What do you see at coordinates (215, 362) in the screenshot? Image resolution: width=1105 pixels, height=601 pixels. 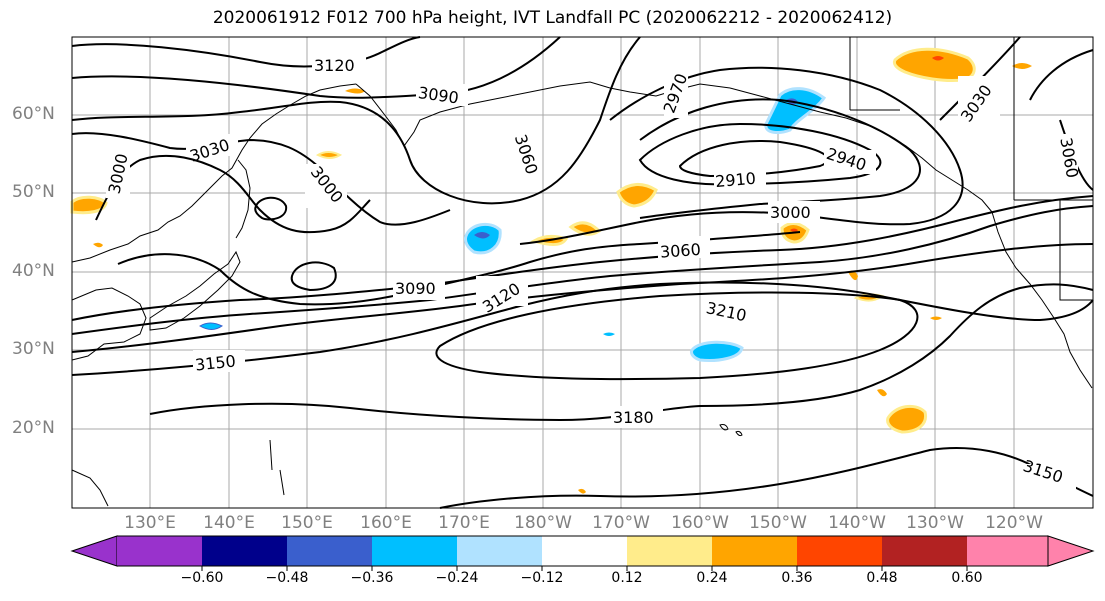 I see `contour-label-3150-left: 3150` at bounding box center [215, 362].